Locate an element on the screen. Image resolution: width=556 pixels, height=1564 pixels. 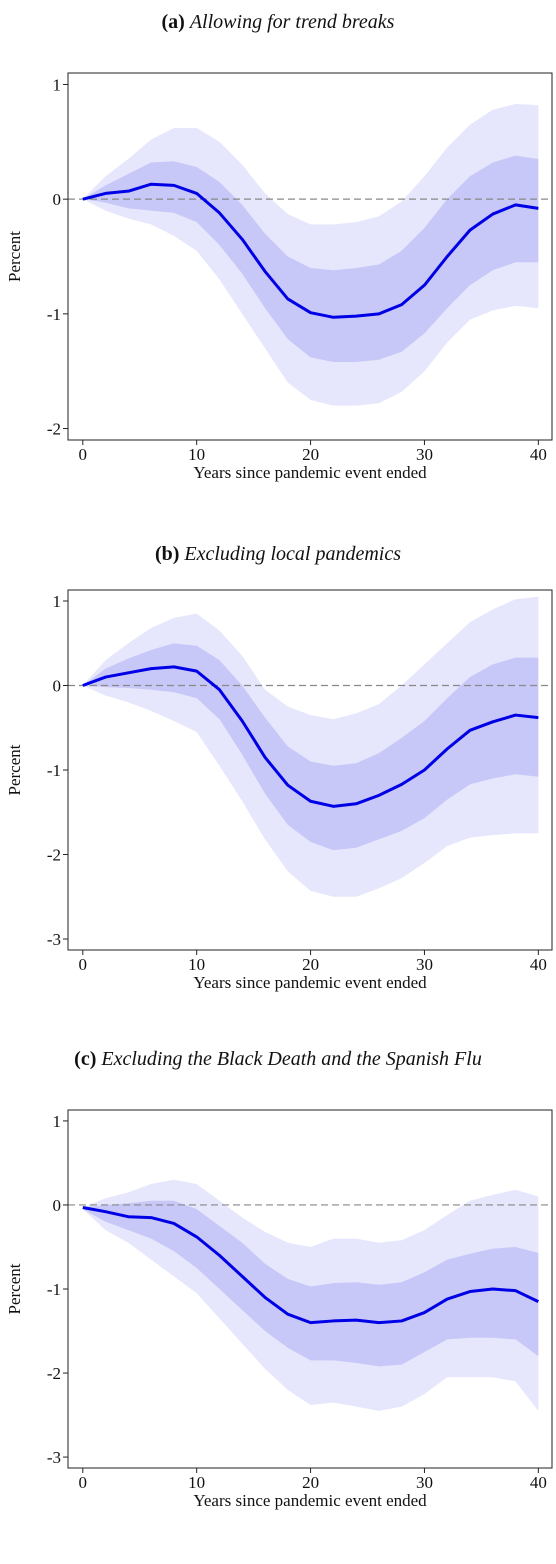
panel-label: (a) is located at coordinates (173, 22).